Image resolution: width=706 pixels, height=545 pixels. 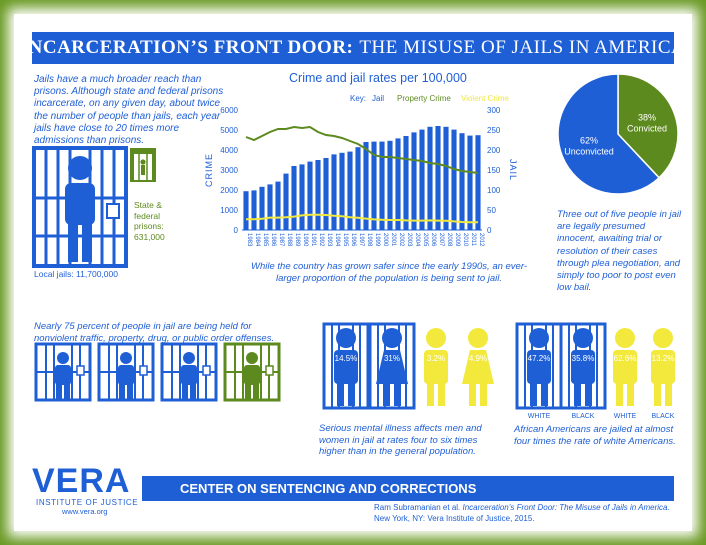 I want to click on year-tick-label: 2005, so click(x=425, y=240).